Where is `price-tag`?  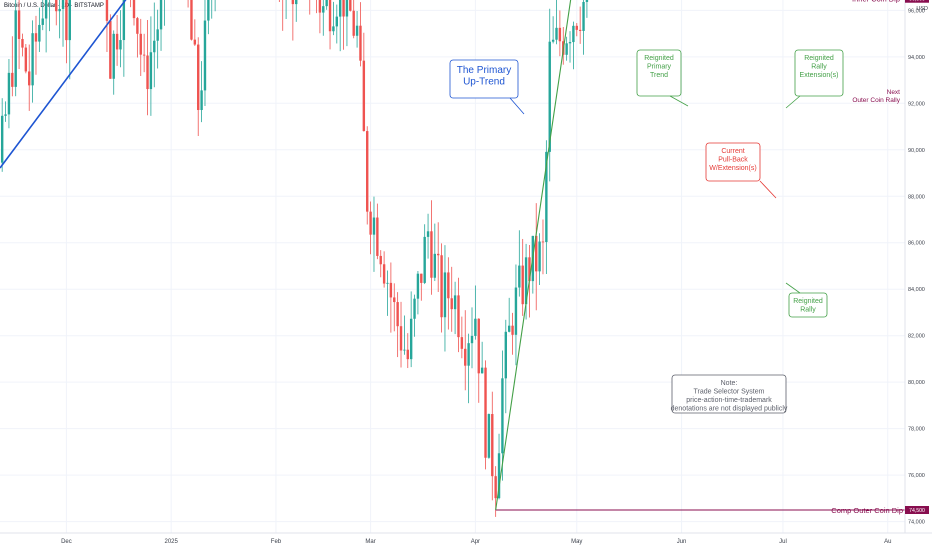 price-tag is located at coordinates (917, 1).